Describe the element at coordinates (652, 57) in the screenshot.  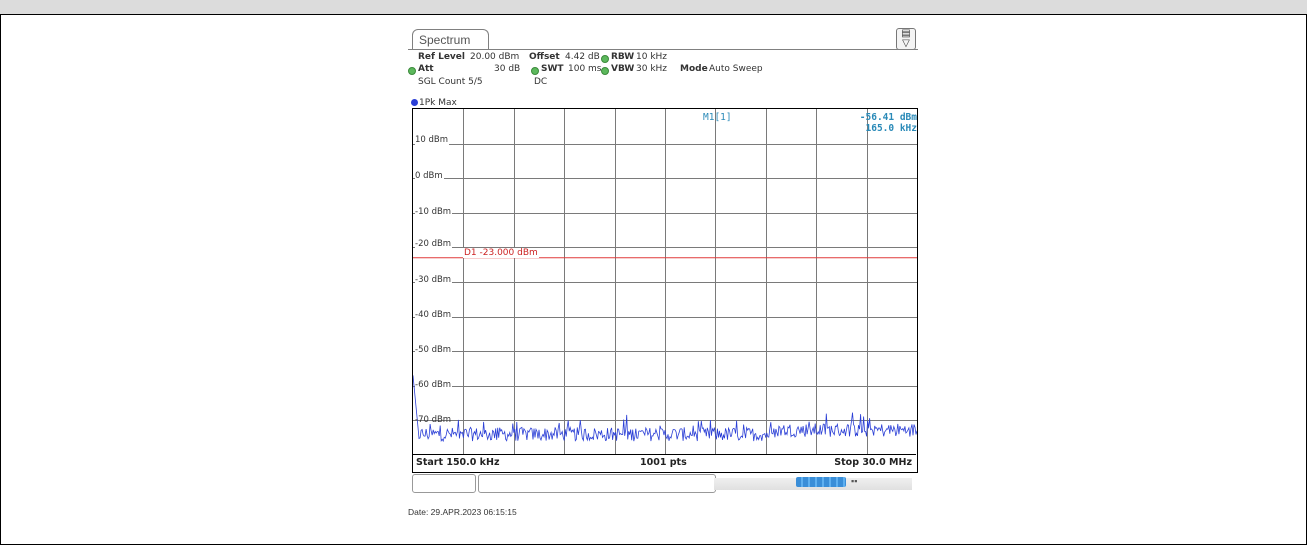
I see `rbw-value: 10 kHz` at that location.